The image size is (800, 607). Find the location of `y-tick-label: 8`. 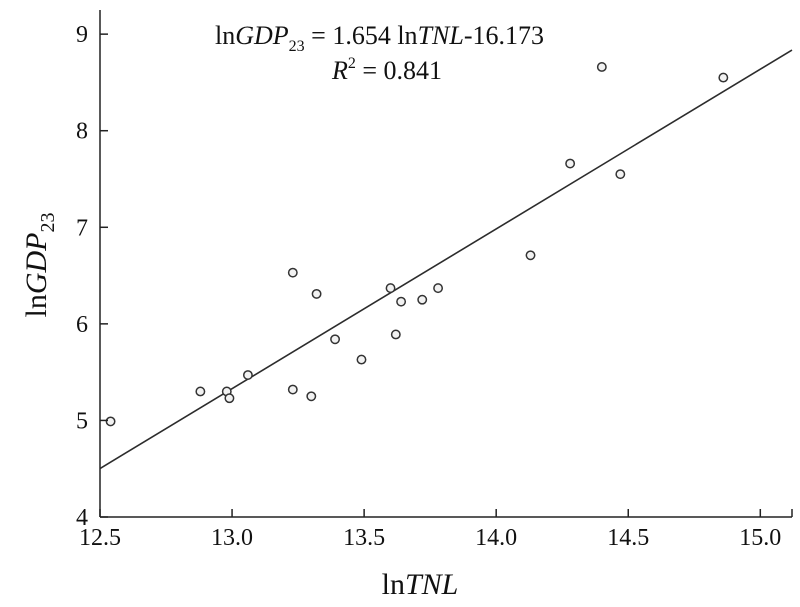

y-tick-label: 8 is located at coordinates (82, 132).